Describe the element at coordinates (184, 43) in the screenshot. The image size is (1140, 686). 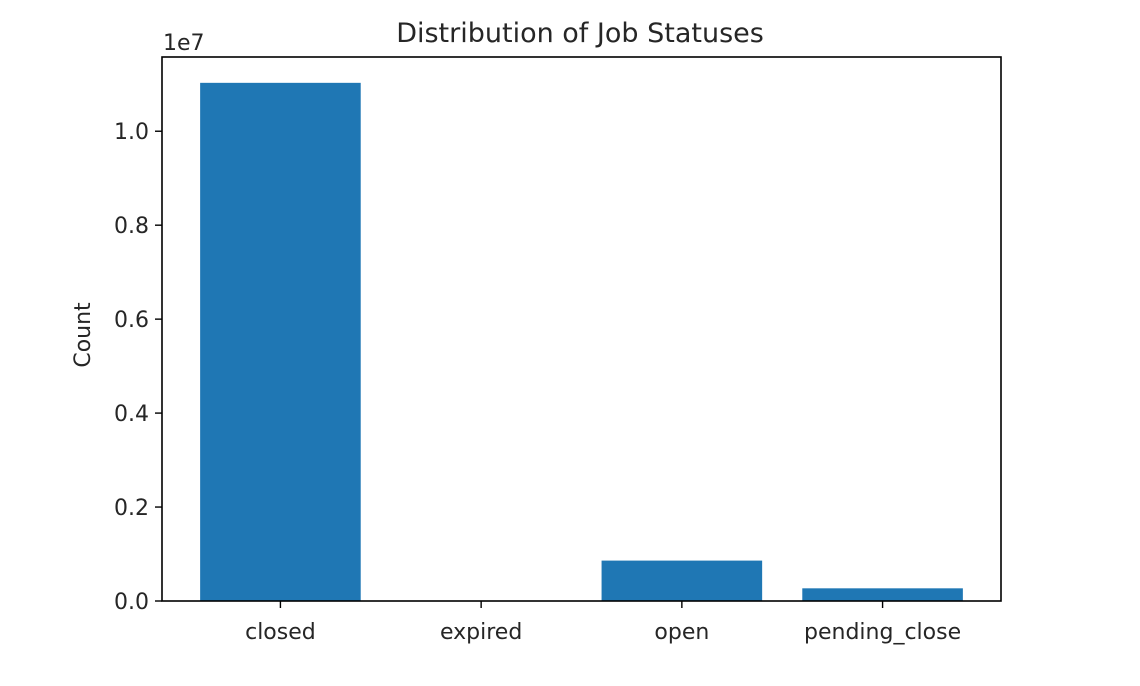
I see `y-axis-offset-label: 1e7` at that location.